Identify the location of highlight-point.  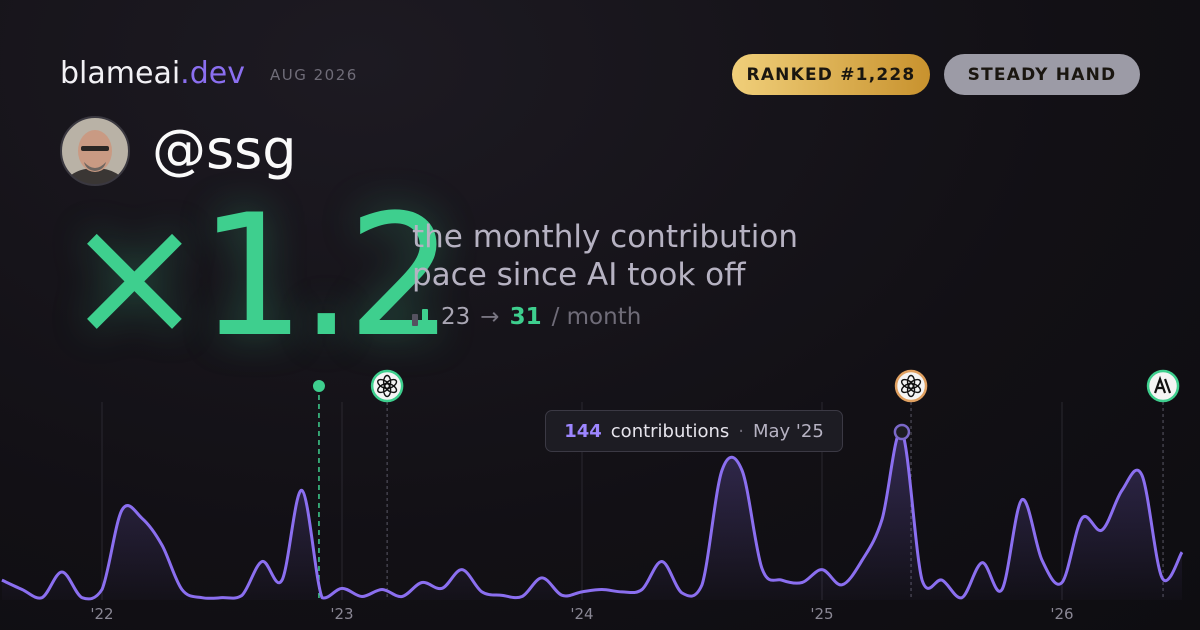
(902, 432).